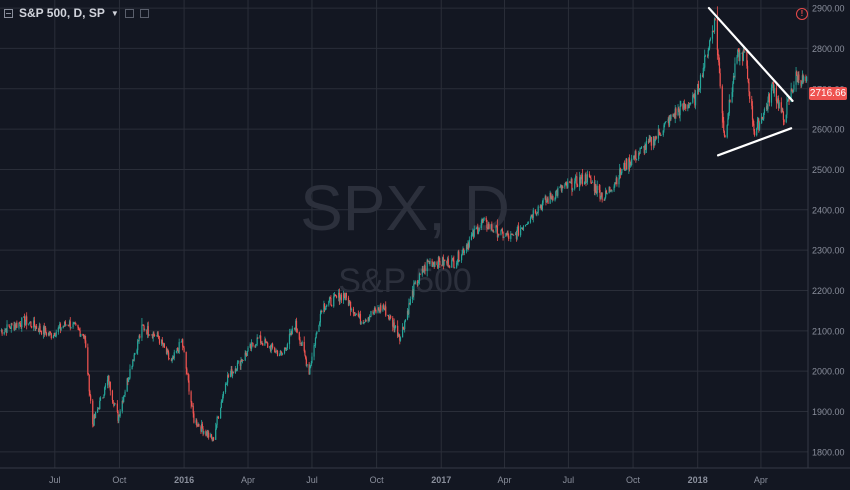 Image resolution: width=850 pixels, height=490 pixels. I want to click on y-tick-label: 1800.00, so click(828, 452).